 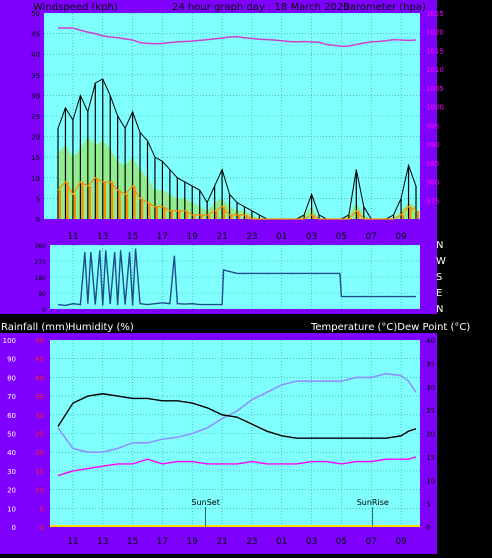 I want to click on temp-x-tick-label: 17, so click(x=162, y=542).